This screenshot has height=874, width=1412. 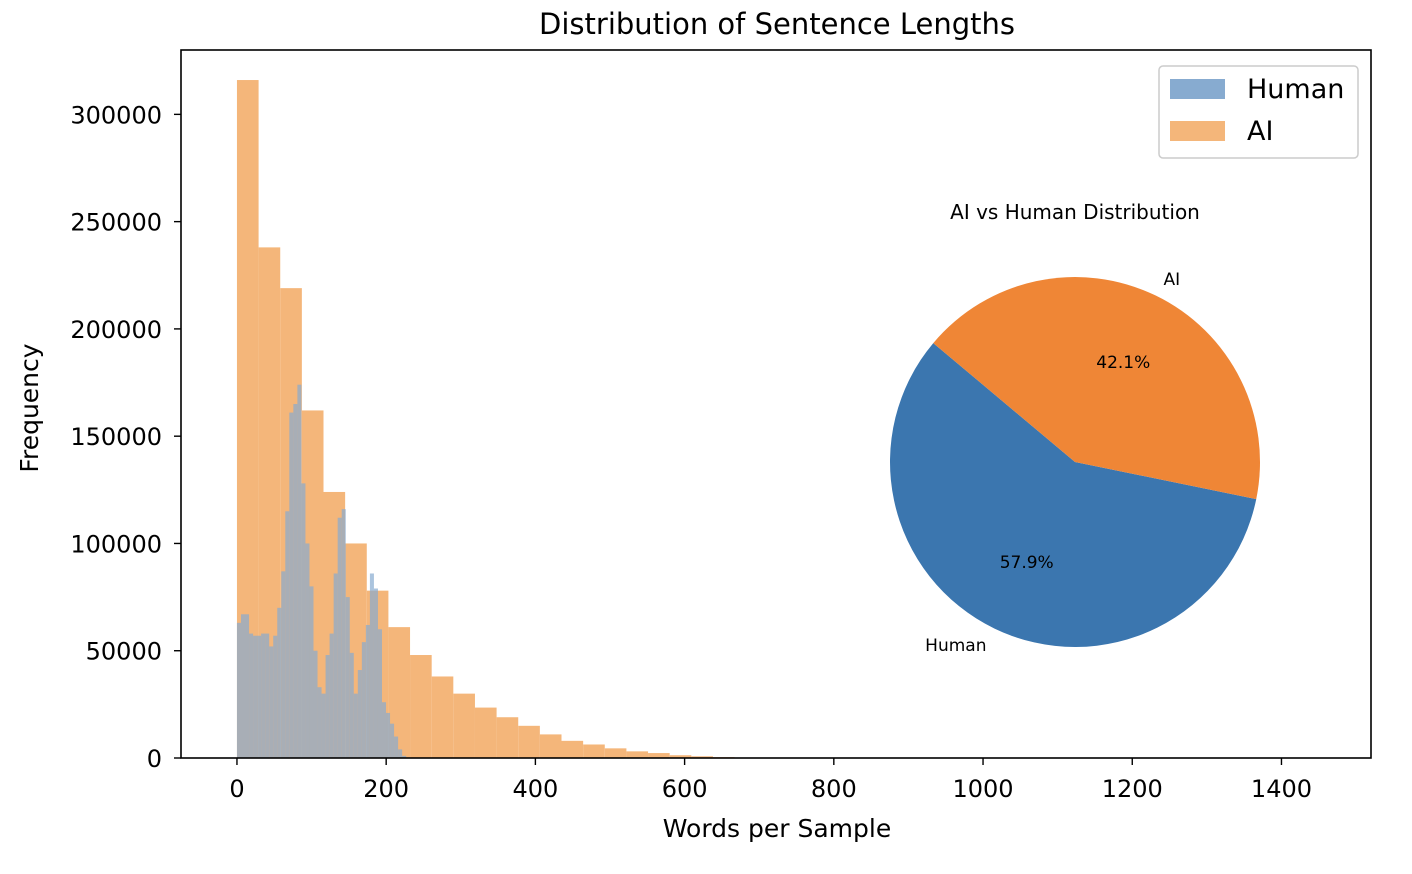 What do you see at coordinates (1027, 563) in the screenshot?
I see `pie-pct-human: 57.9%` at bounding box center [1027, 563].